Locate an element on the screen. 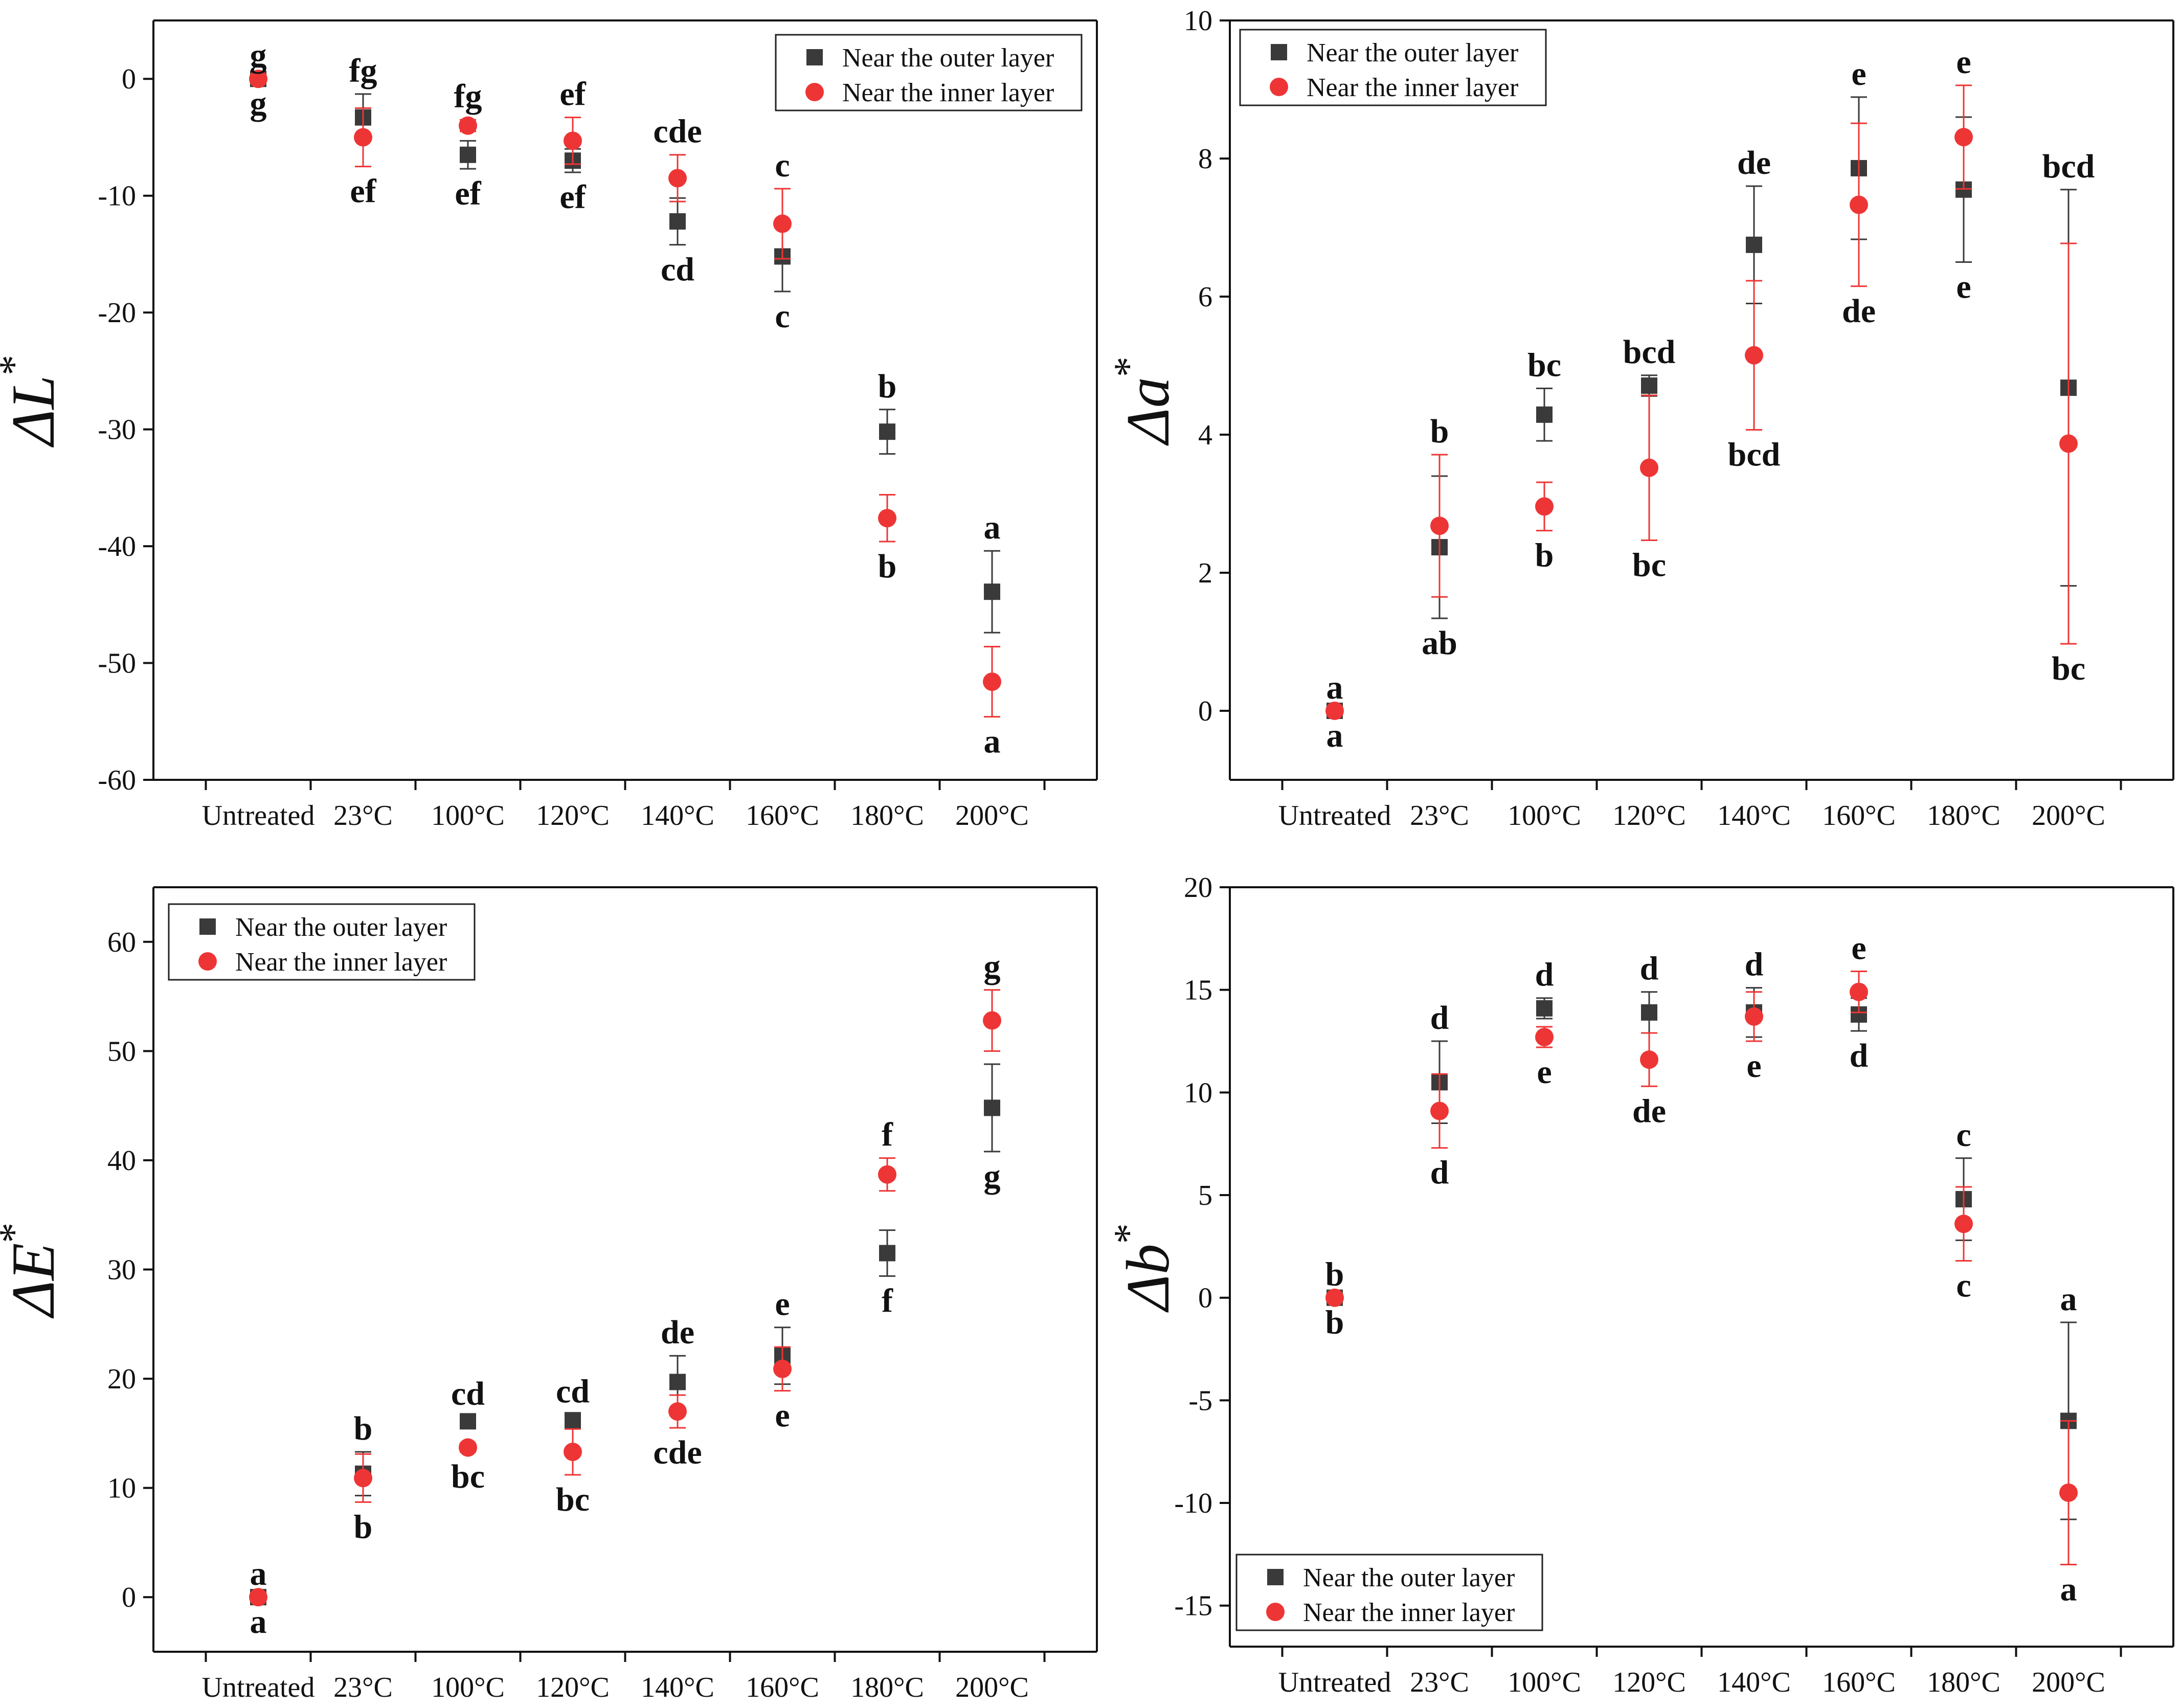 This screenshot has width=2181, height=1708. significance-letter-top: cde is located at coordinates (677, 131).